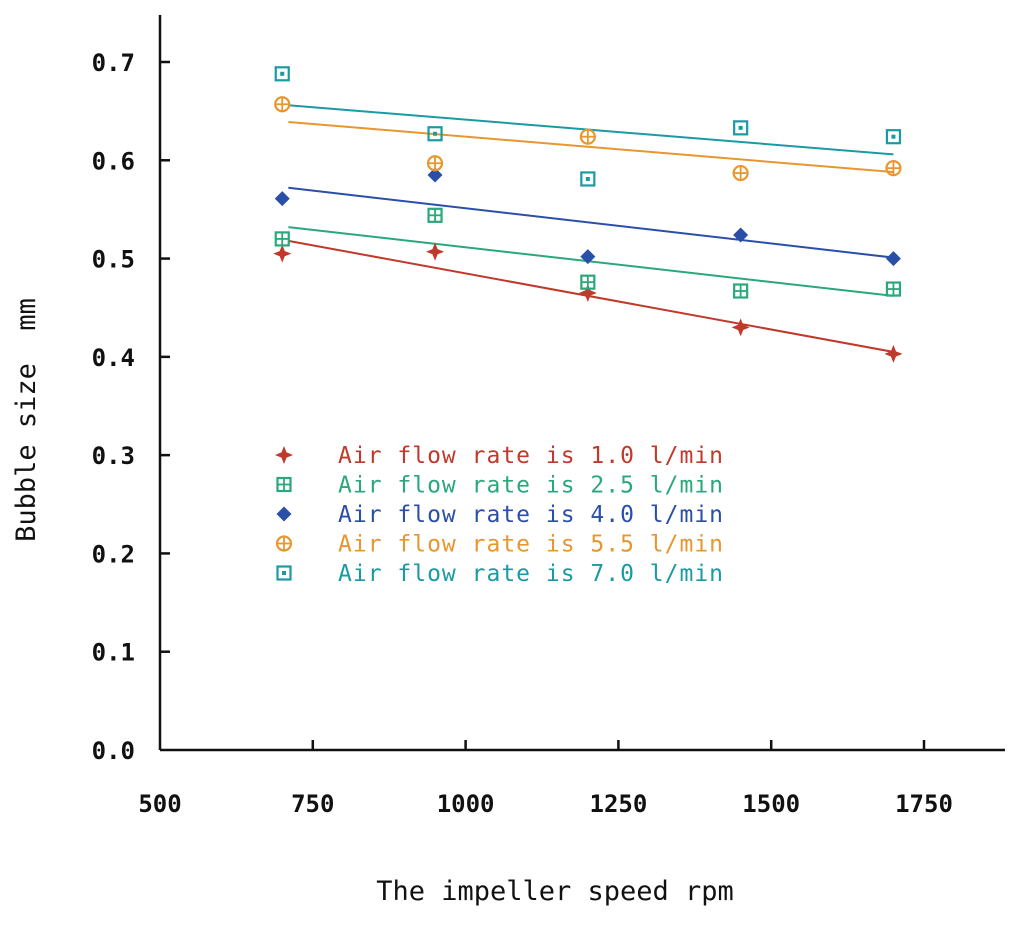  I want to click on y-tick-label: 0.0, so click(113, 751).